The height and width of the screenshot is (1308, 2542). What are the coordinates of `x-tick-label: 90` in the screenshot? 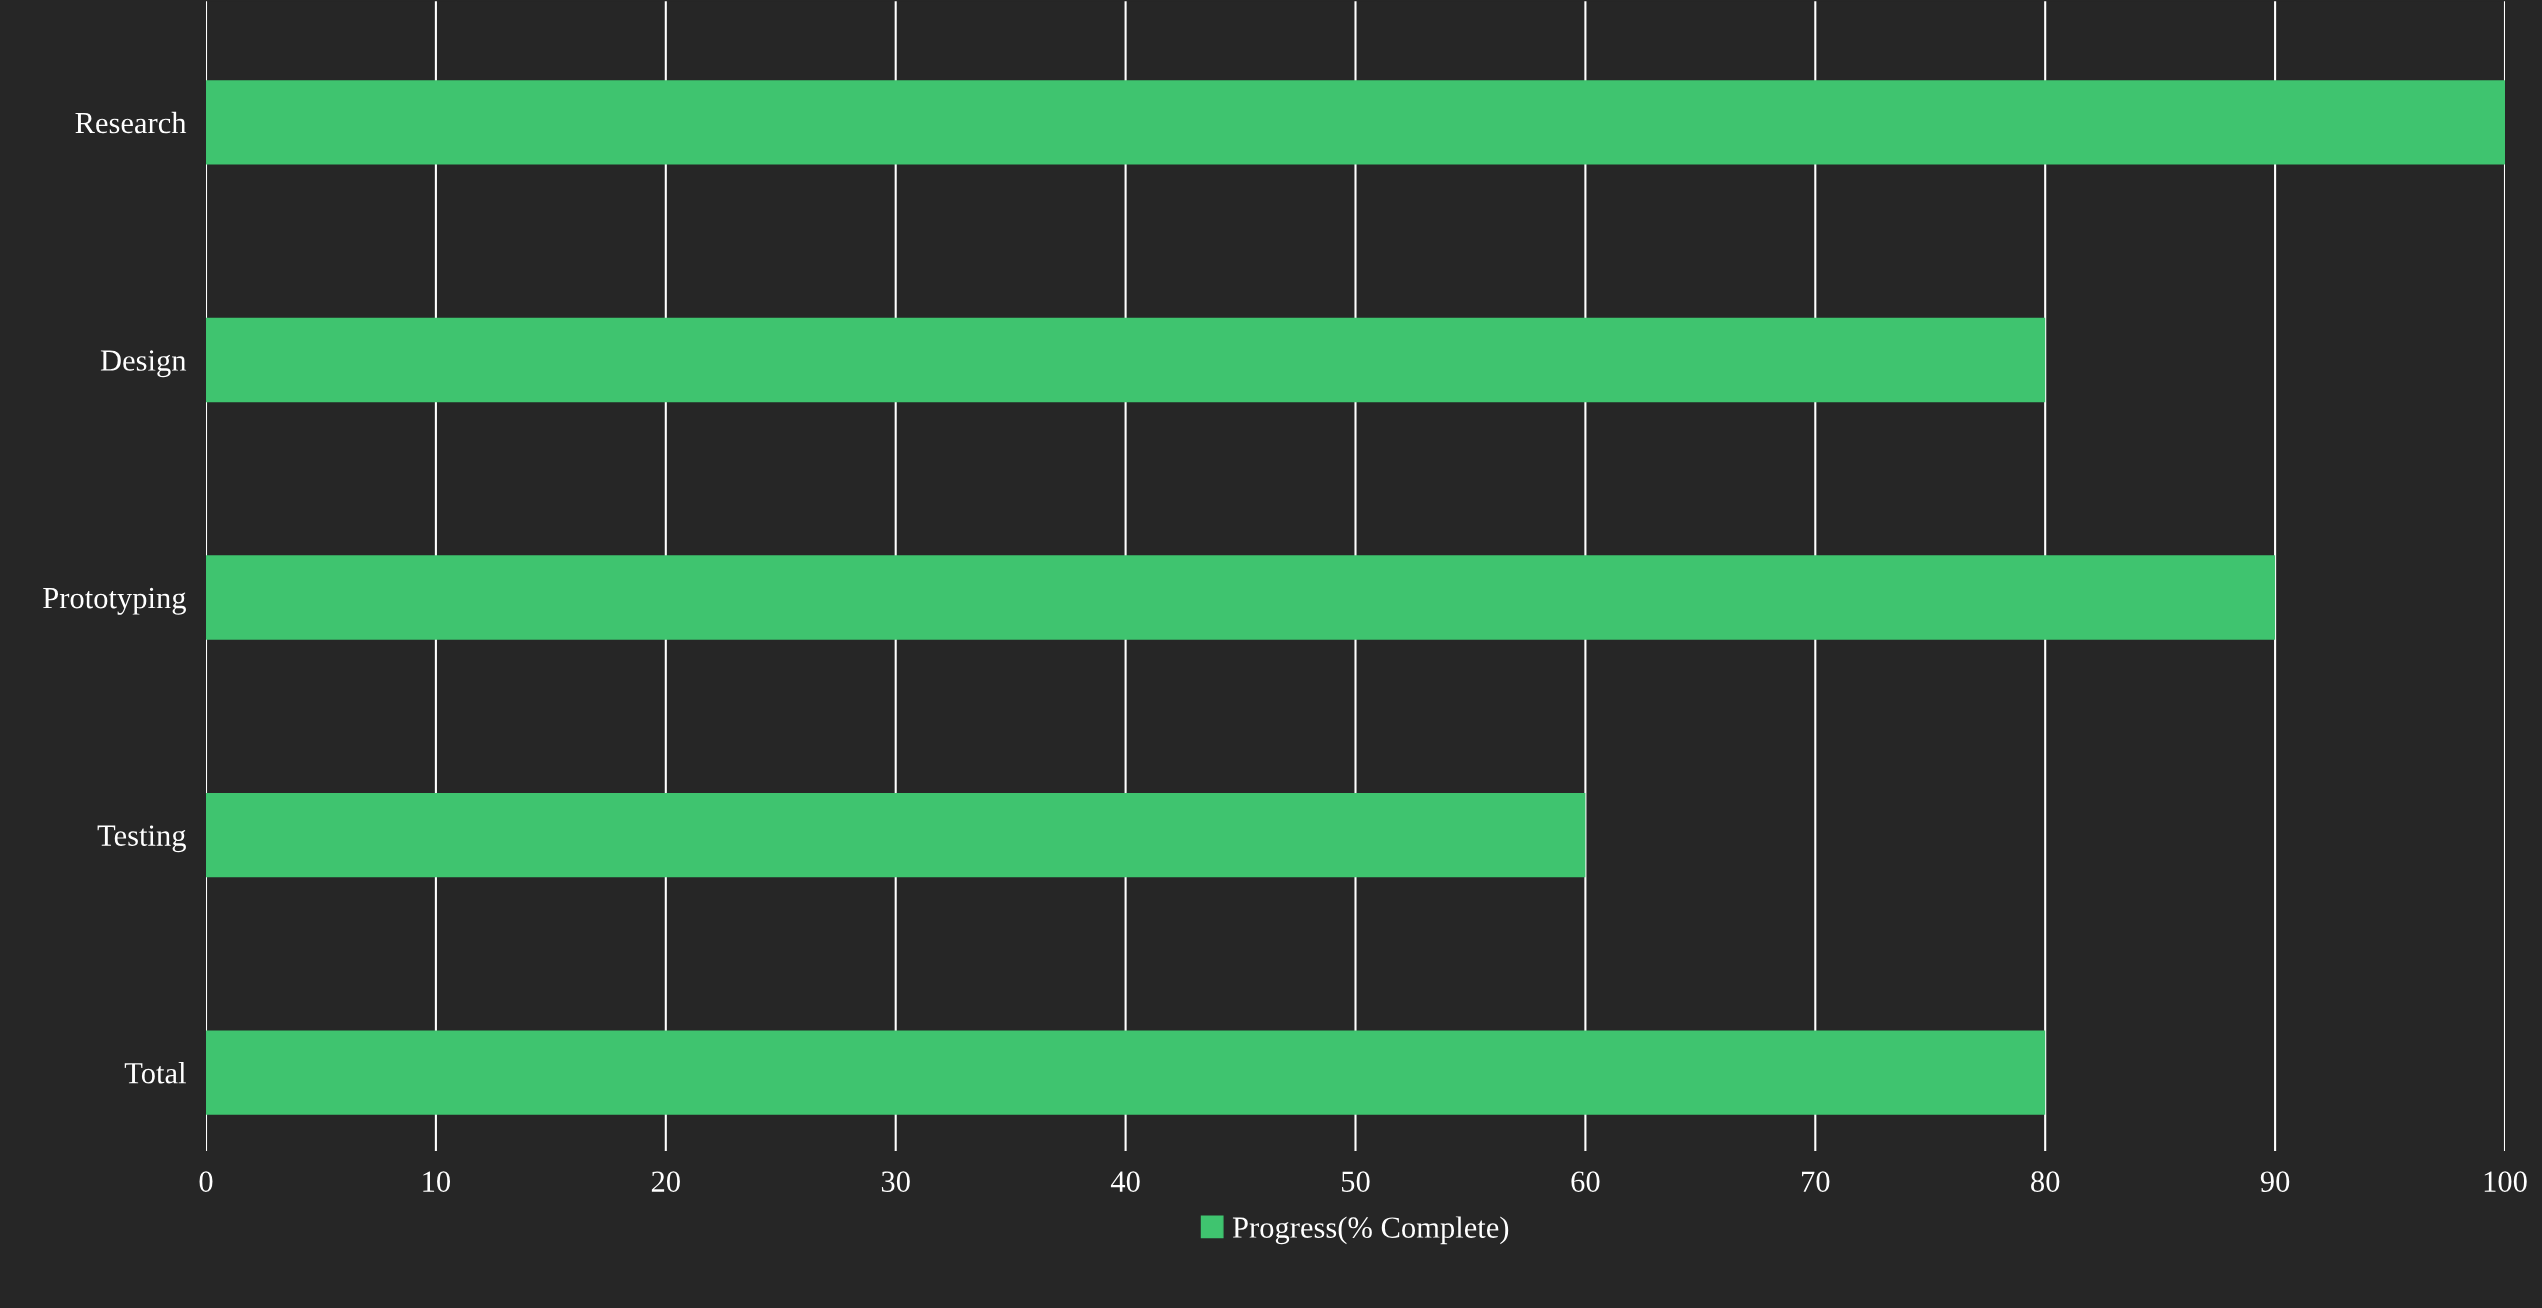 It's located at (2275, 1181).